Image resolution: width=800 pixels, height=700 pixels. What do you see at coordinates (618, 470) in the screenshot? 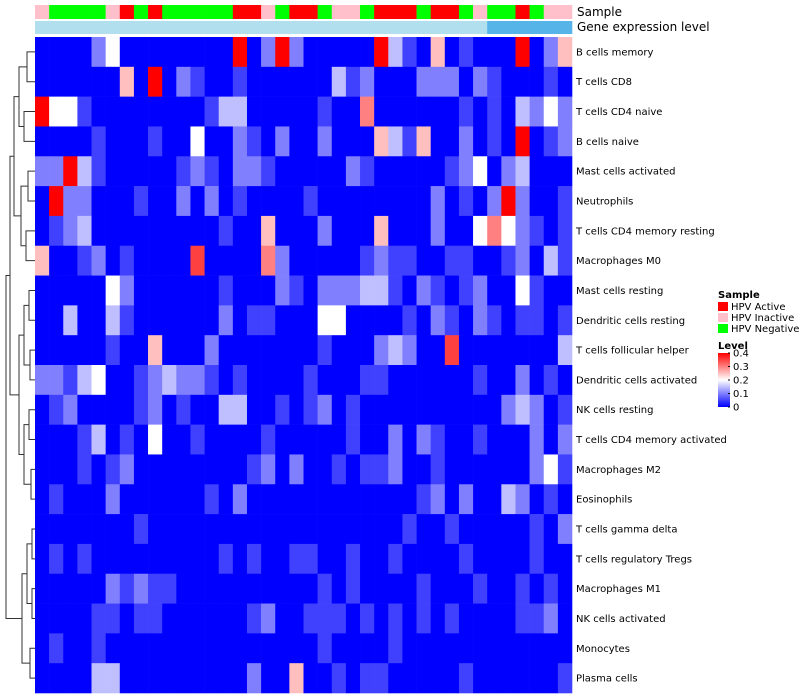
I see `row-label: Macrophages M2` at bounding box center [618, 470].